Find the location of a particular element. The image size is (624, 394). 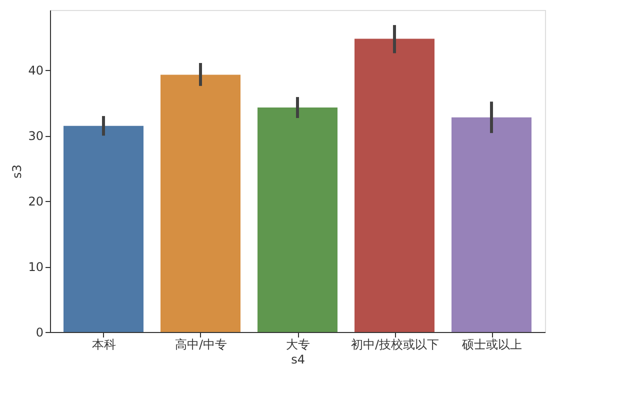

y-tick-label: 40 is located at coordinates (36, 71).